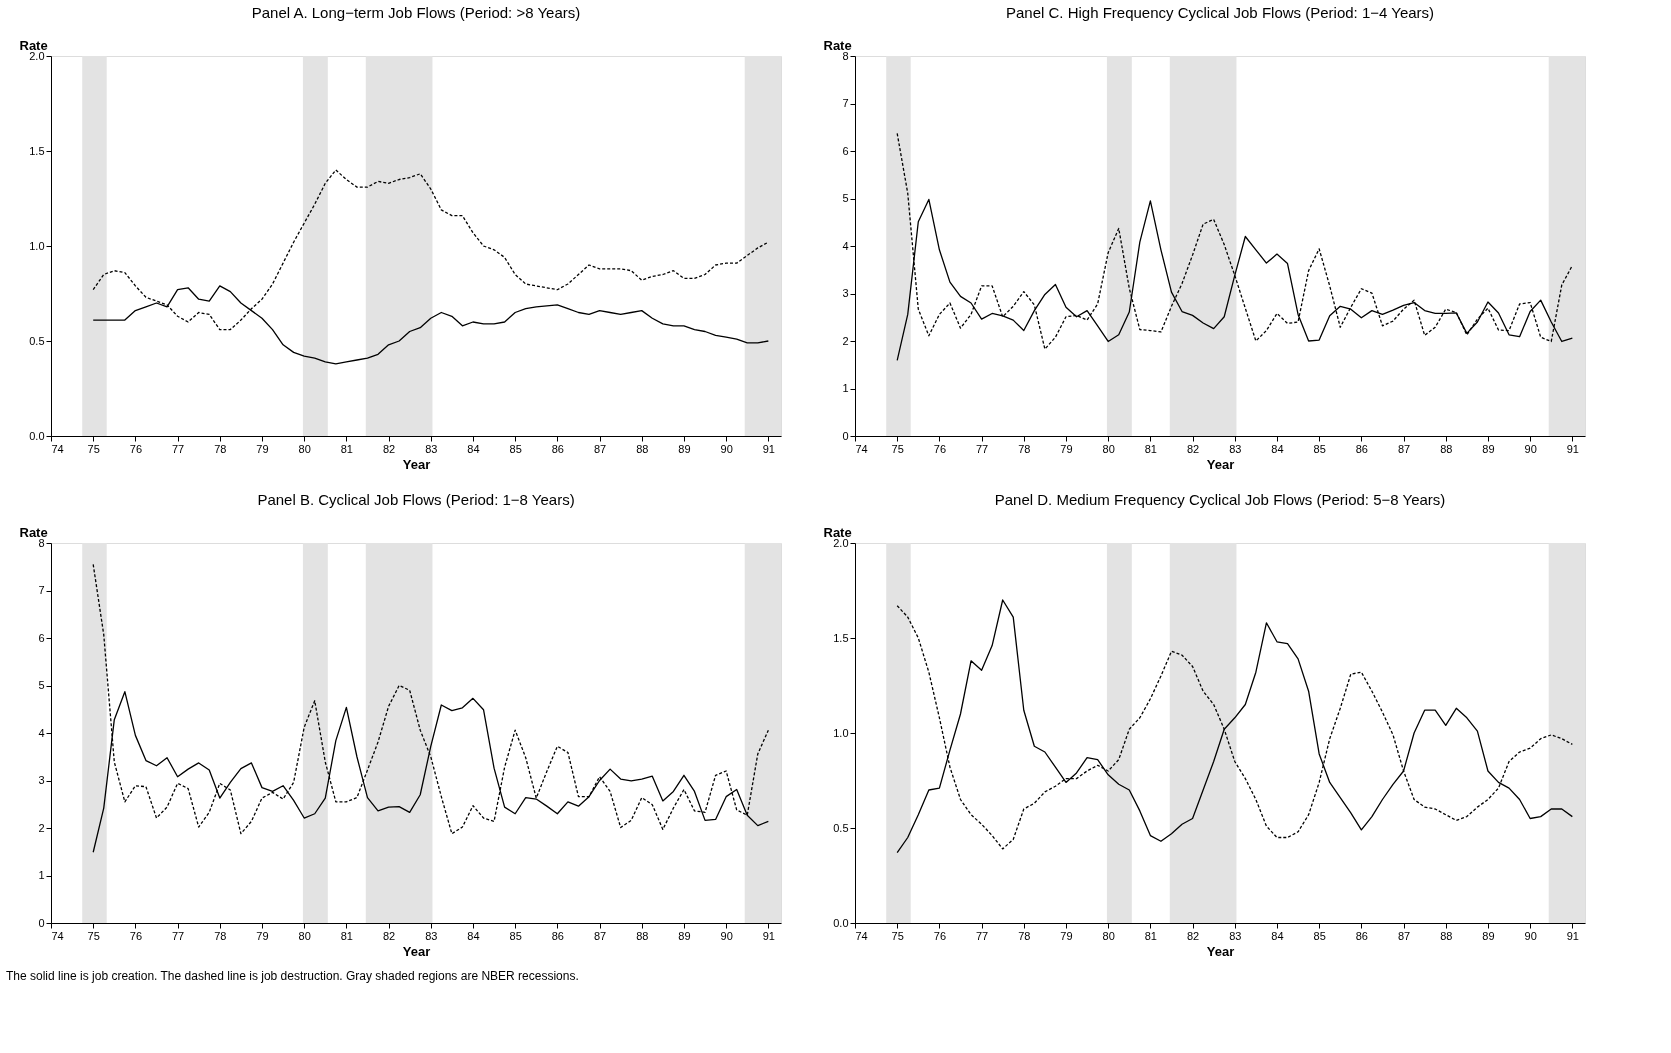 Image resolution: width=1671 pixels, height=1053 pixels. What do you see at coordinates (1220, 499) in the screenshot?
I see `chart-title: Panel D. Medium Frequency Cyclical Job Flows (Period: 5−8 Years)` at bounding box center [1220, 499].